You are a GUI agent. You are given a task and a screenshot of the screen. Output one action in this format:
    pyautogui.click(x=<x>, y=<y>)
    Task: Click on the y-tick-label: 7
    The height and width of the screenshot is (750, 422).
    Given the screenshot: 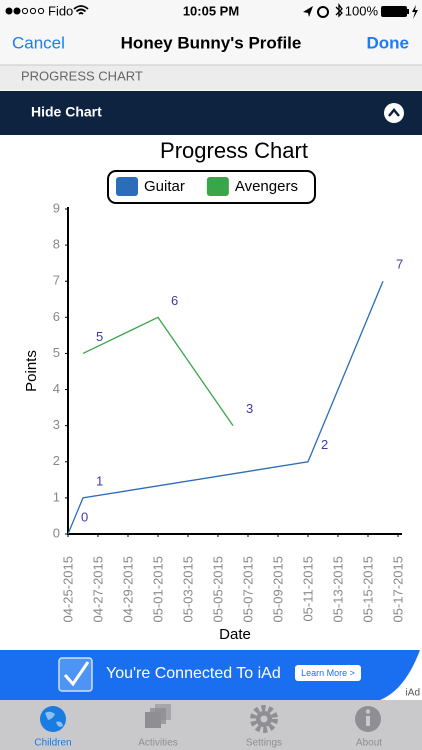 What is the action you would take?
    pyautogui.click(x=56, y=280)
    